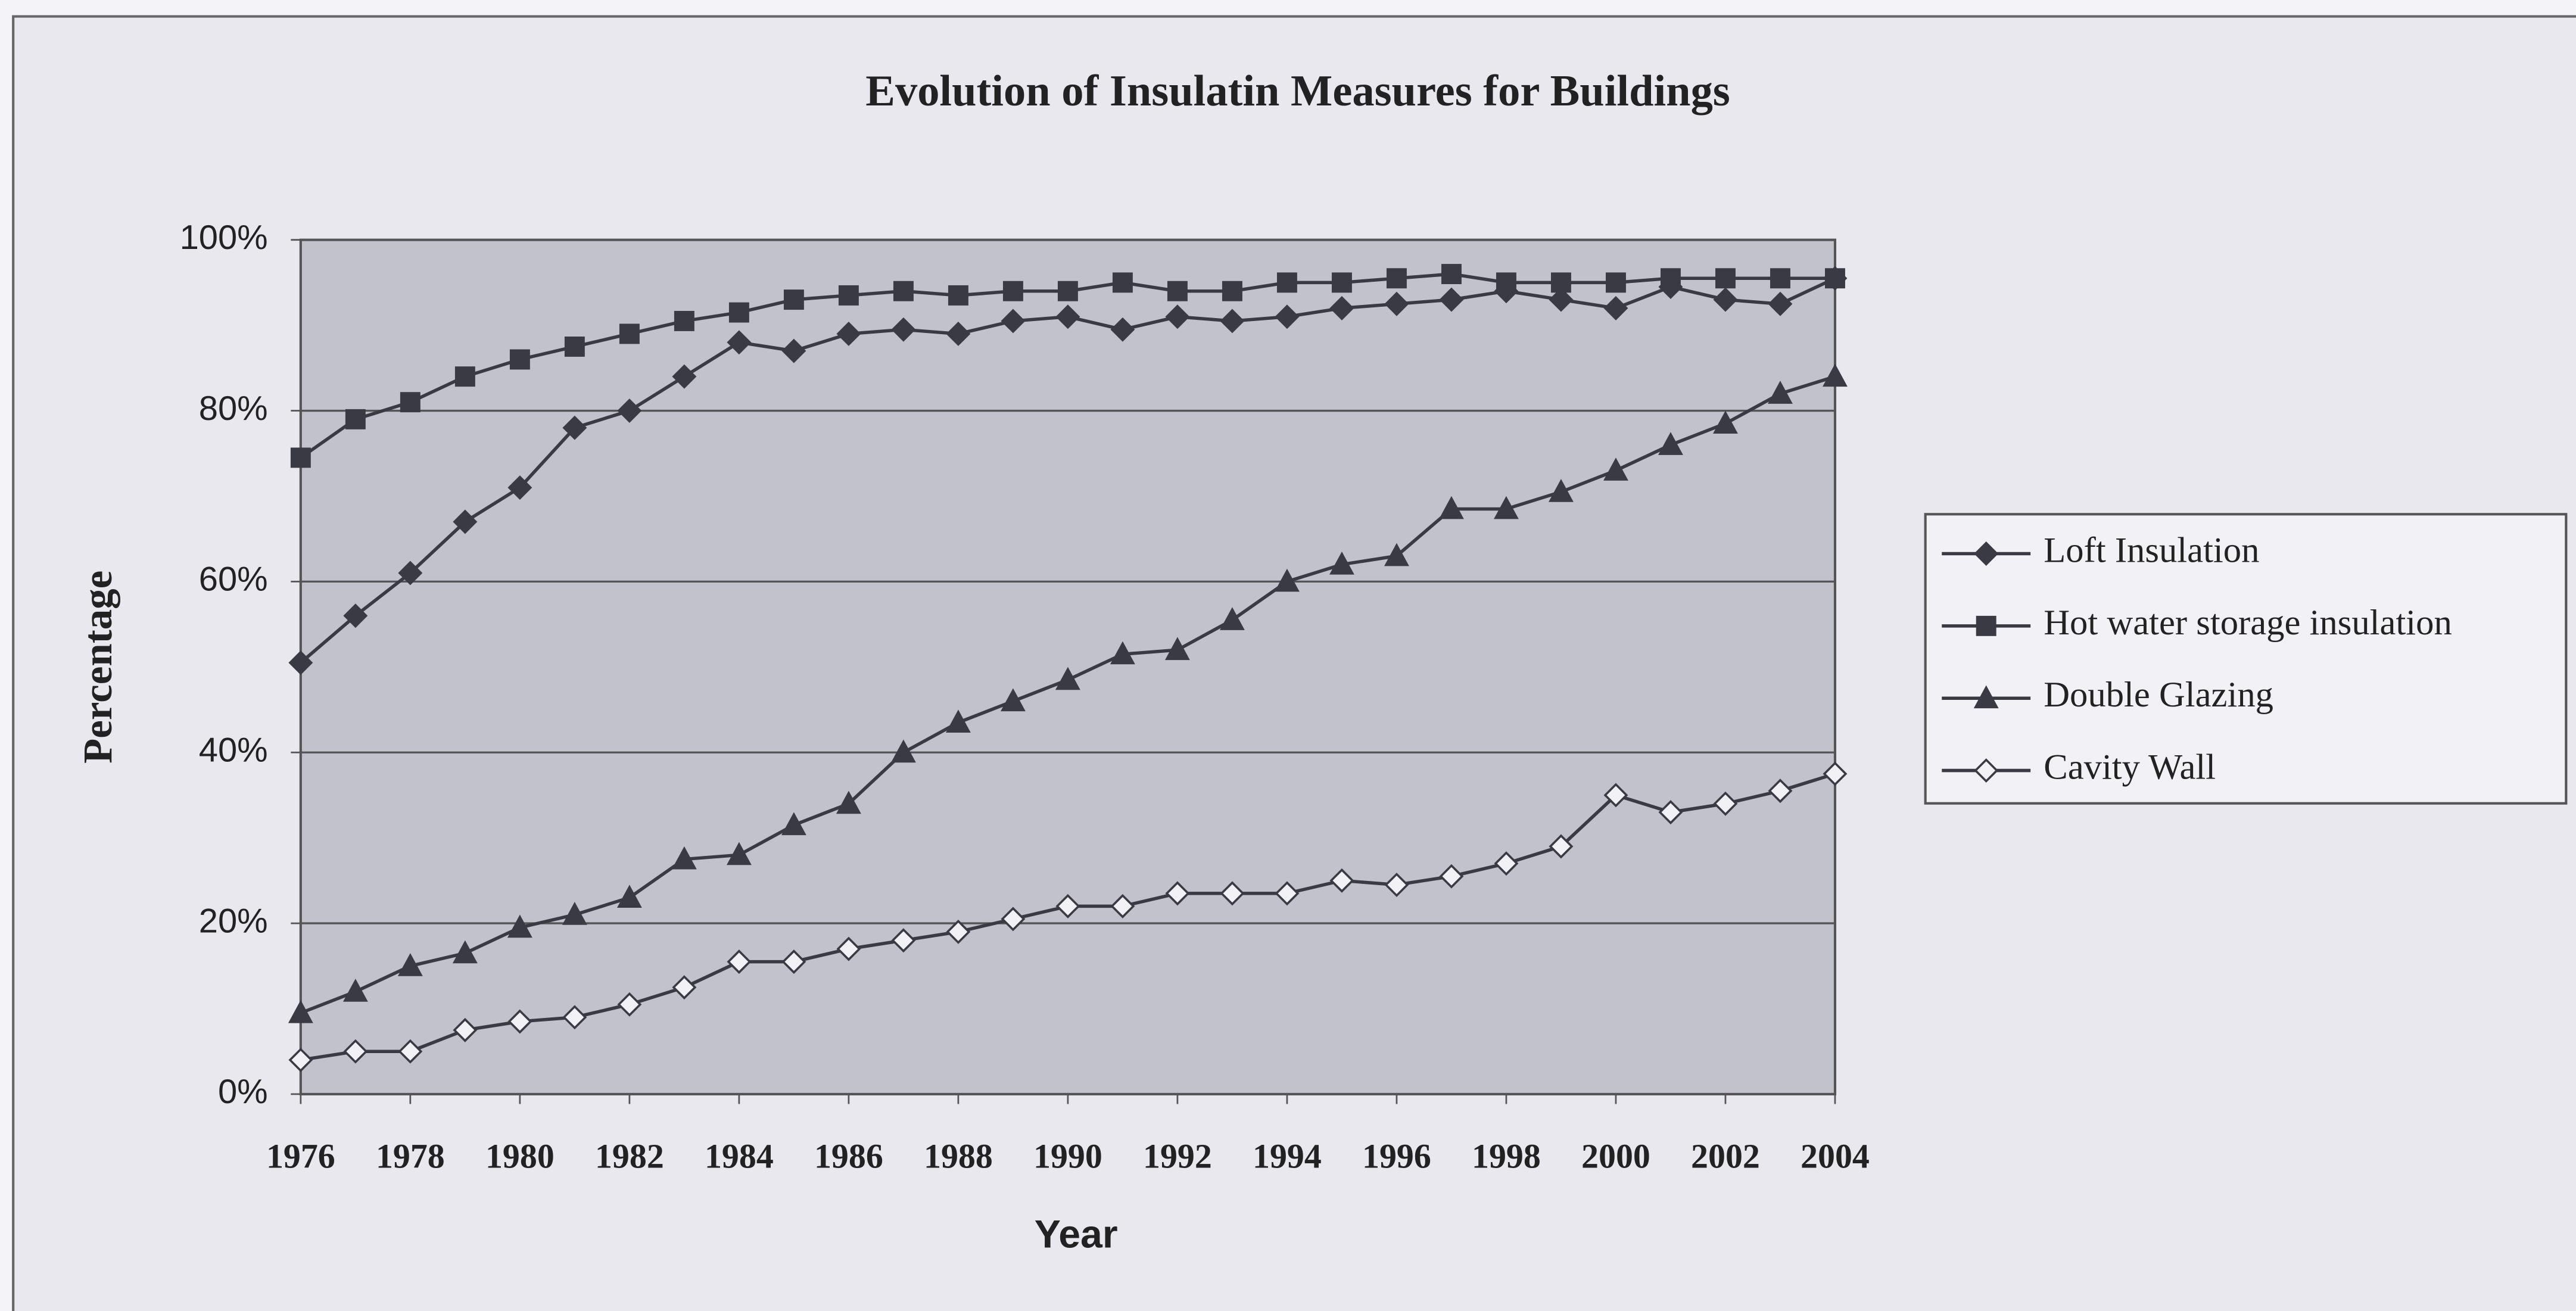  What do you see at coordinates (1397, 1156) in the screenshot?
I see `x-tick-label: 1996` at bounding box center [1397, 1156].